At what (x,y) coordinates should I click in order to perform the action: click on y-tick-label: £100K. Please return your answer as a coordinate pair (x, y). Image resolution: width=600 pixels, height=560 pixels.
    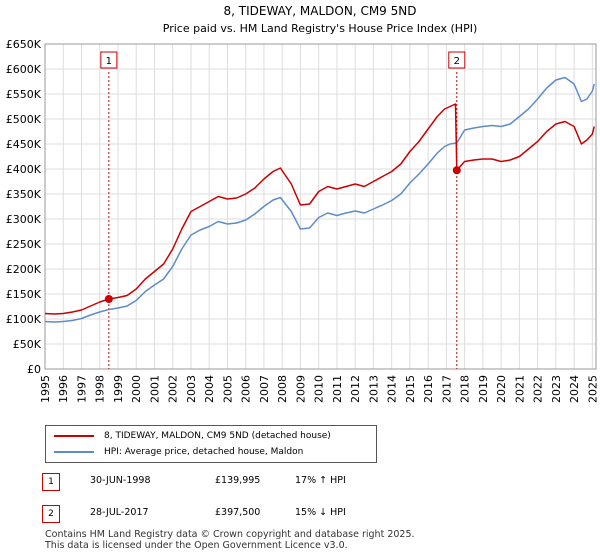
    Looking at the image, I should click on (24, 319).